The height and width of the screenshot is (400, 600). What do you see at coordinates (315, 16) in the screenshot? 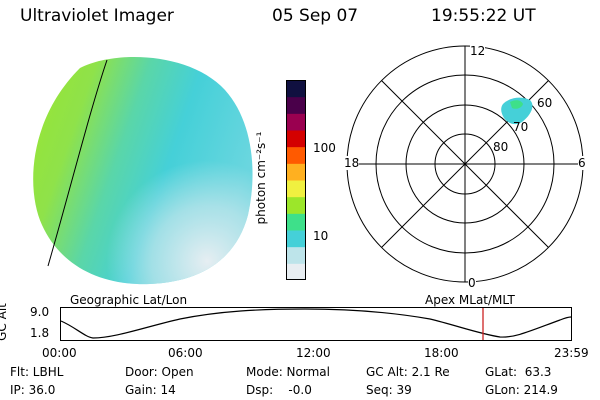
I see `date-label: 05 Sep 07` at bounding box center [315, 16].